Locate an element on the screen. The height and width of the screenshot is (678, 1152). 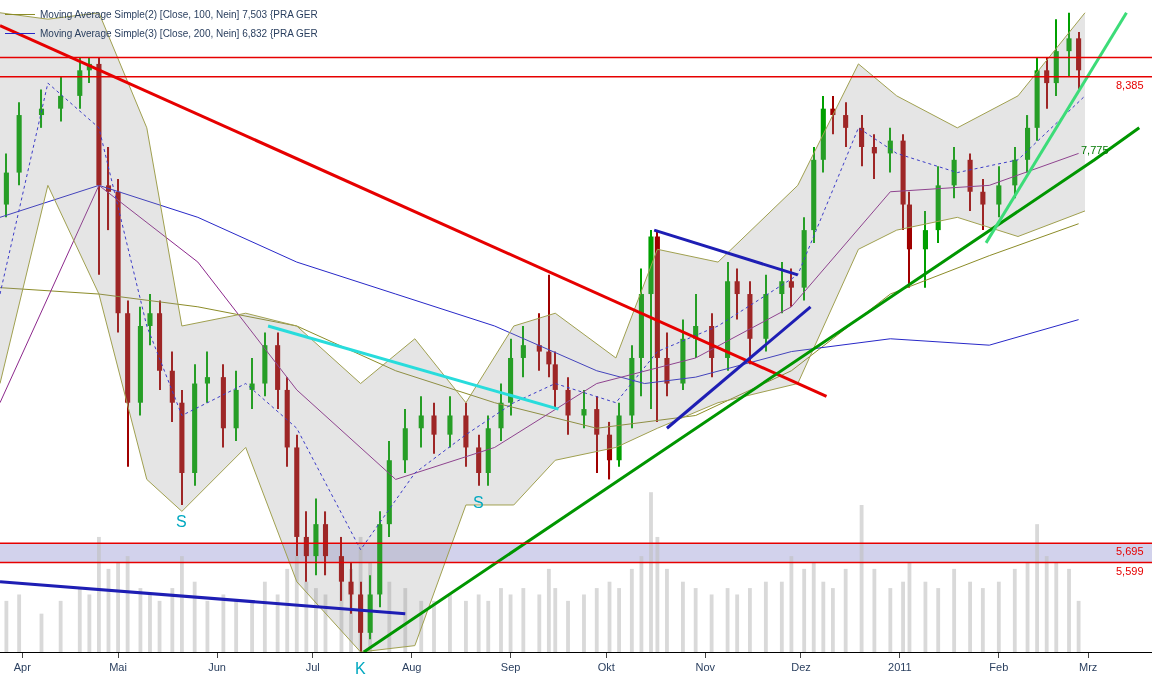
x-tick-label: Nov is located at coordinates (705, 667).